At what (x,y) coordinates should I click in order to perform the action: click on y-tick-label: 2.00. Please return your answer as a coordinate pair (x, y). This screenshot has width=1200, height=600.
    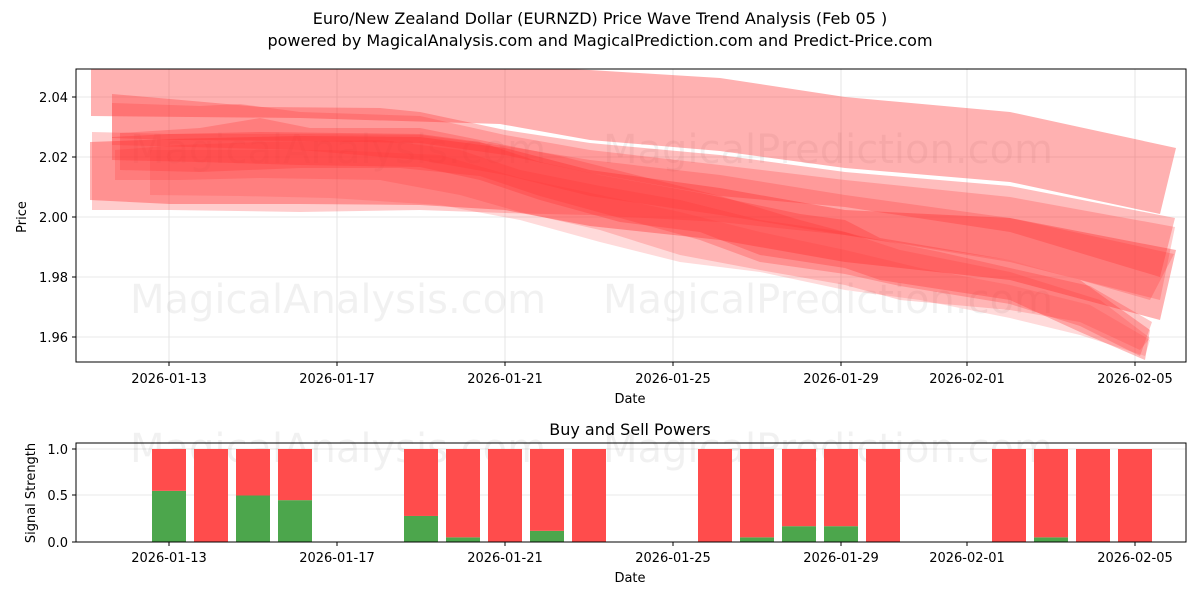
    Looking at the image, I should click on (53, 218).